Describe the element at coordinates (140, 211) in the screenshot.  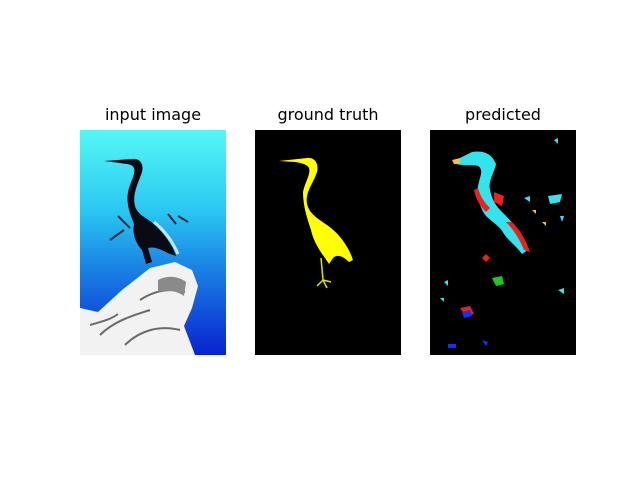
I see `heron-silhouette` at that location.